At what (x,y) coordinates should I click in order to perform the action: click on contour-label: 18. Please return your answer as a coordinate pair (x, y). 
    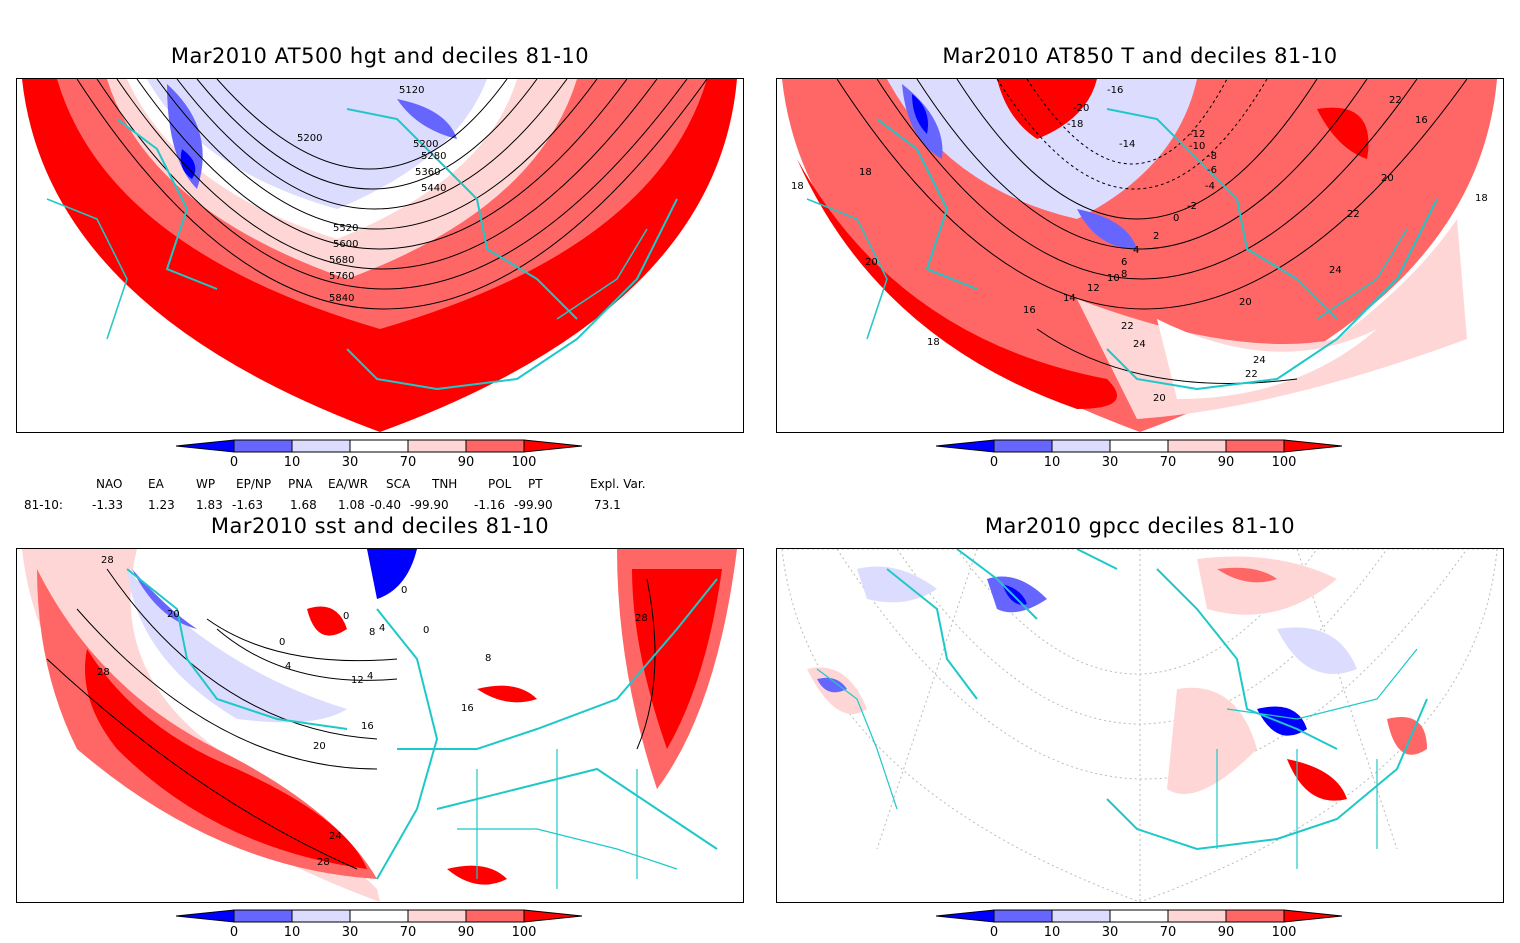
    Looking at the image, I should click on (933, 342).